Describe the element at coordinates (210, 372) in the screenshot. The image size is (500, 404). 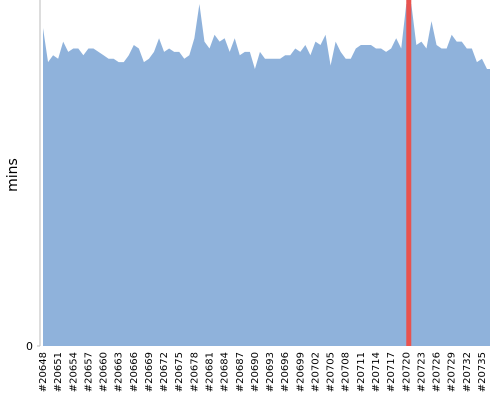
I see `x-tick-label: #20681` at that location.